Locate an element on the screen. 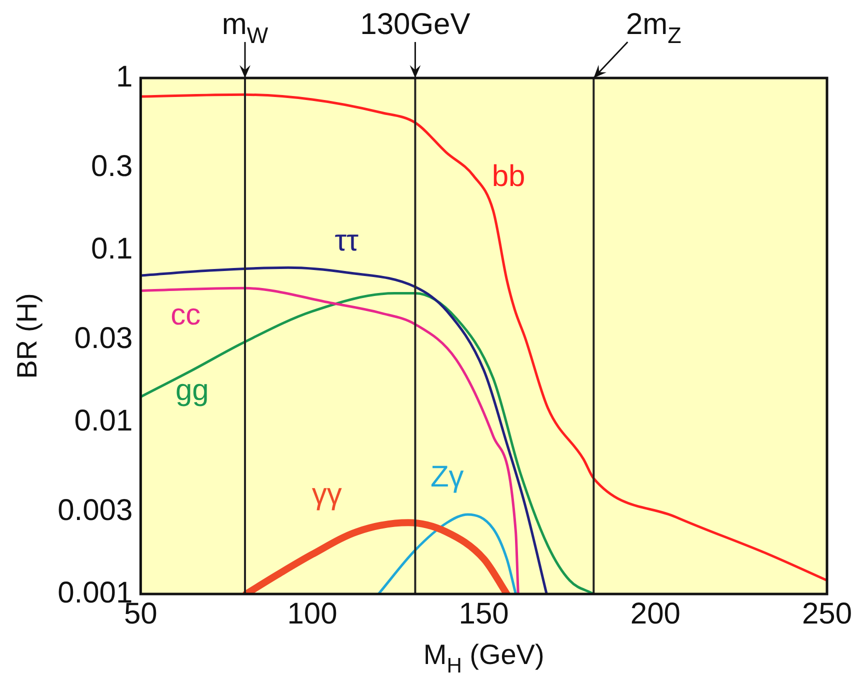 The height and width of the screenshot is (688, 865). x-tick-label: 200 is located at coordinates (655, 613).